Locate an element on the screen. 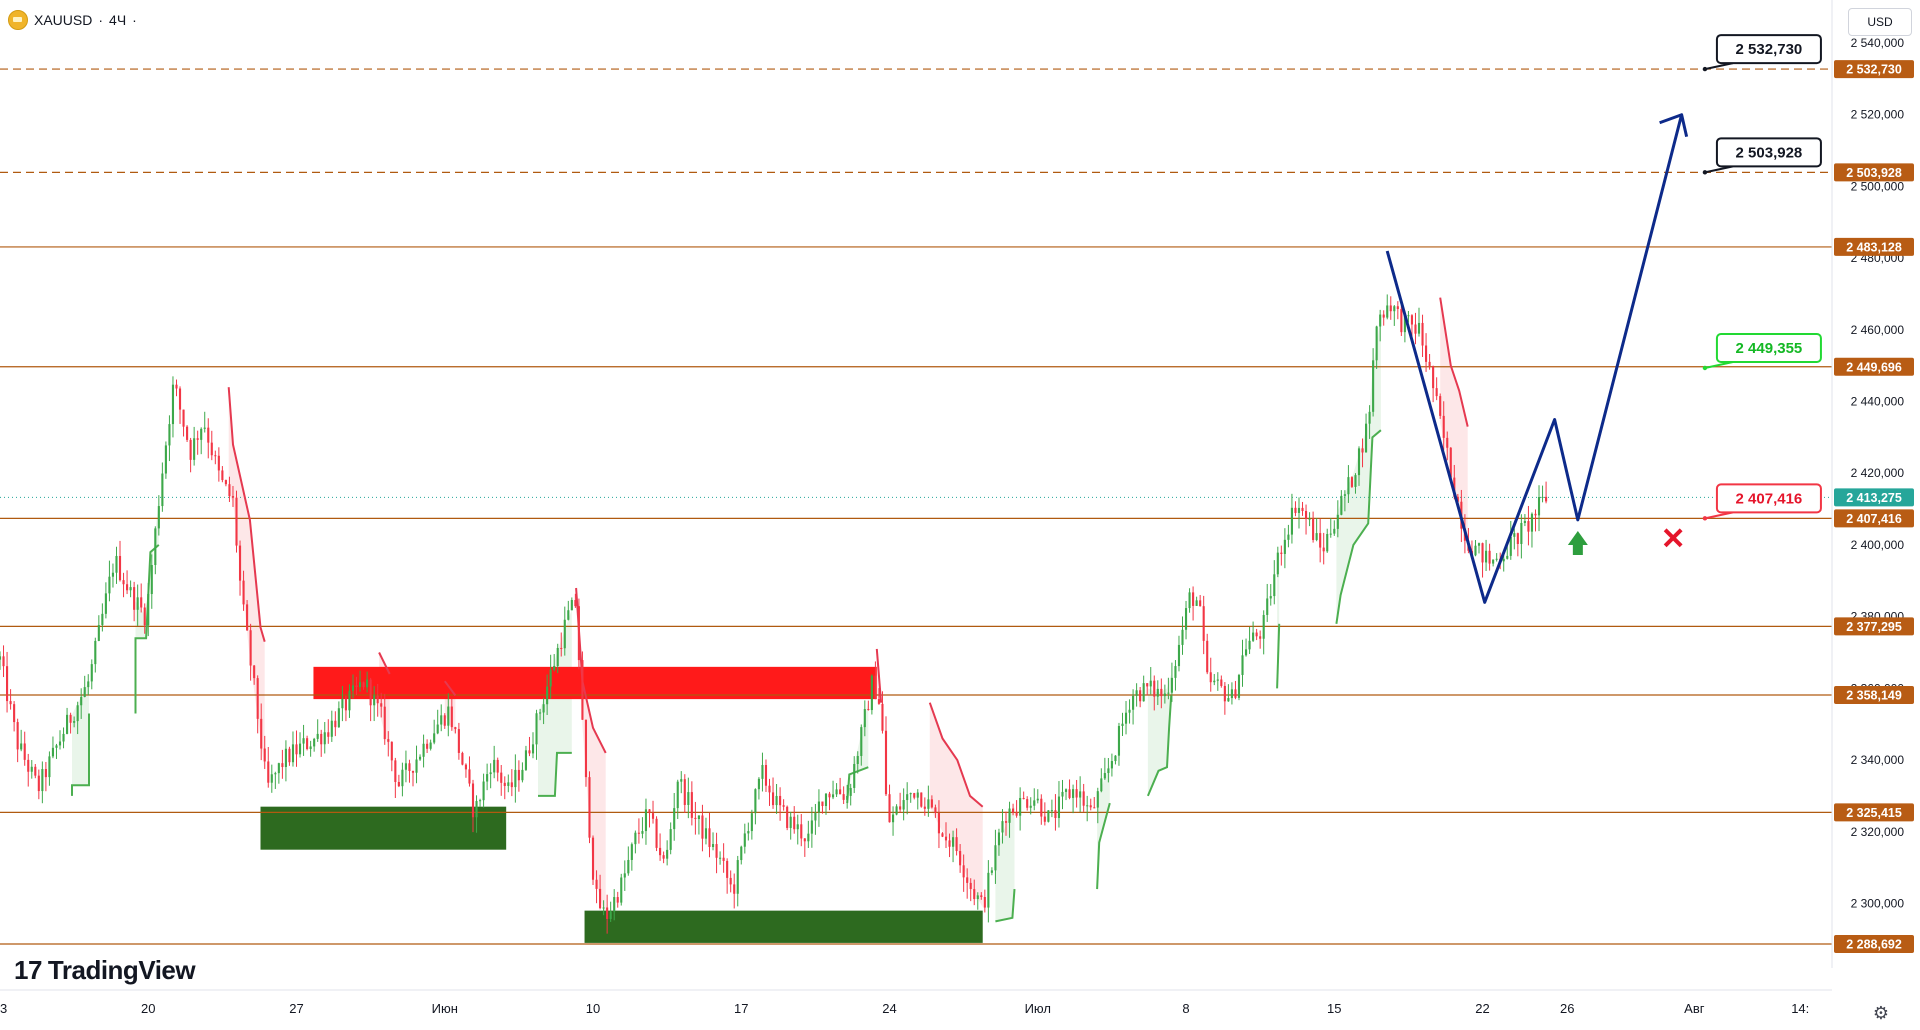 The height and width of the screenshot is (1030, 1920). symbol-header: XAUUSD · 4Ч · is located at coordinates (72, 20).